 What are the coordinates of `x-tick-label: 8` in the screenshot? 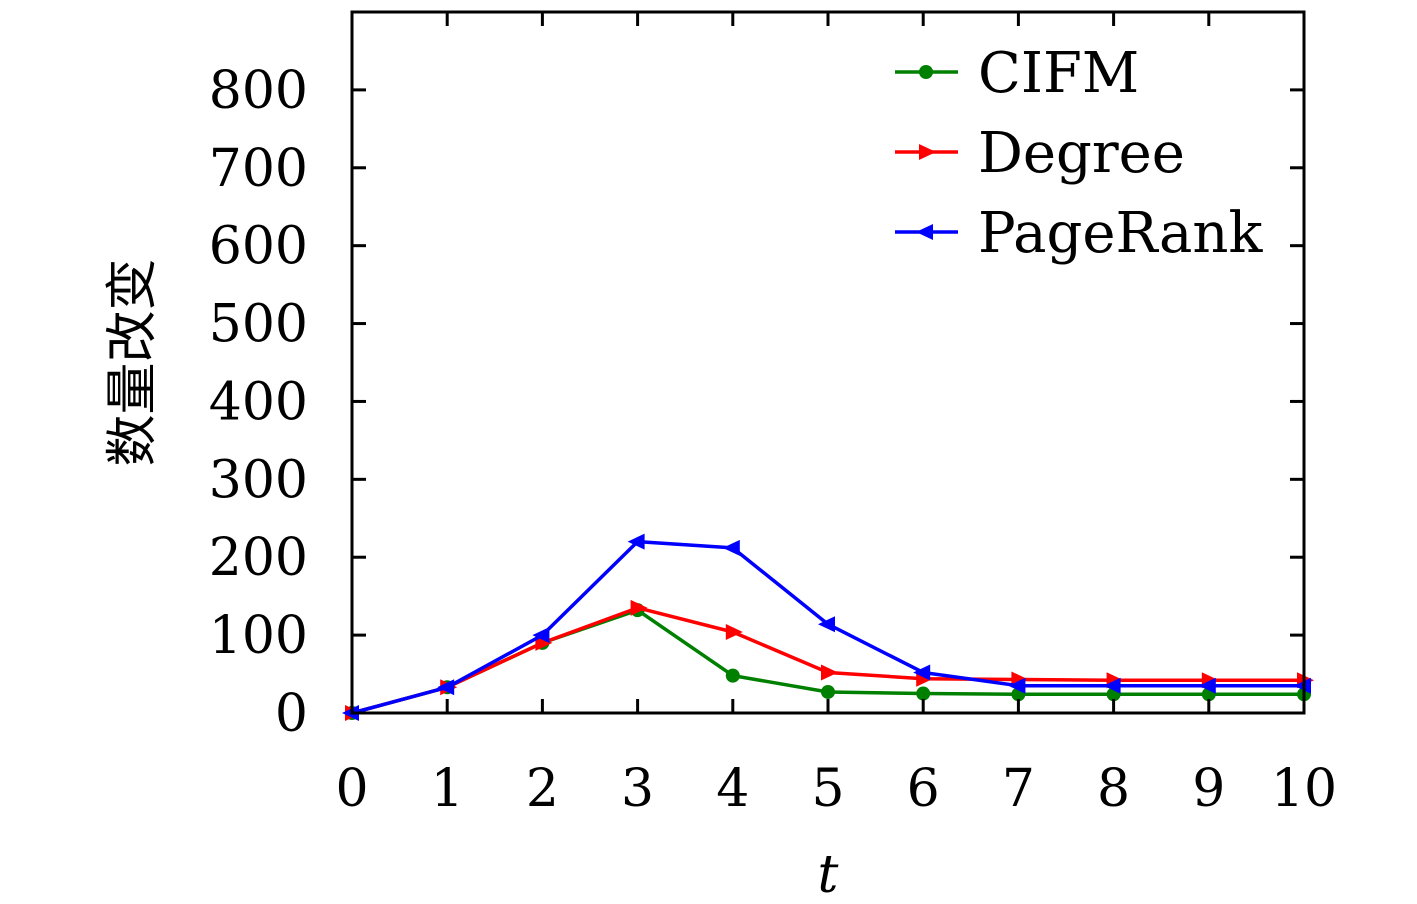 It's located at (1113, 789).